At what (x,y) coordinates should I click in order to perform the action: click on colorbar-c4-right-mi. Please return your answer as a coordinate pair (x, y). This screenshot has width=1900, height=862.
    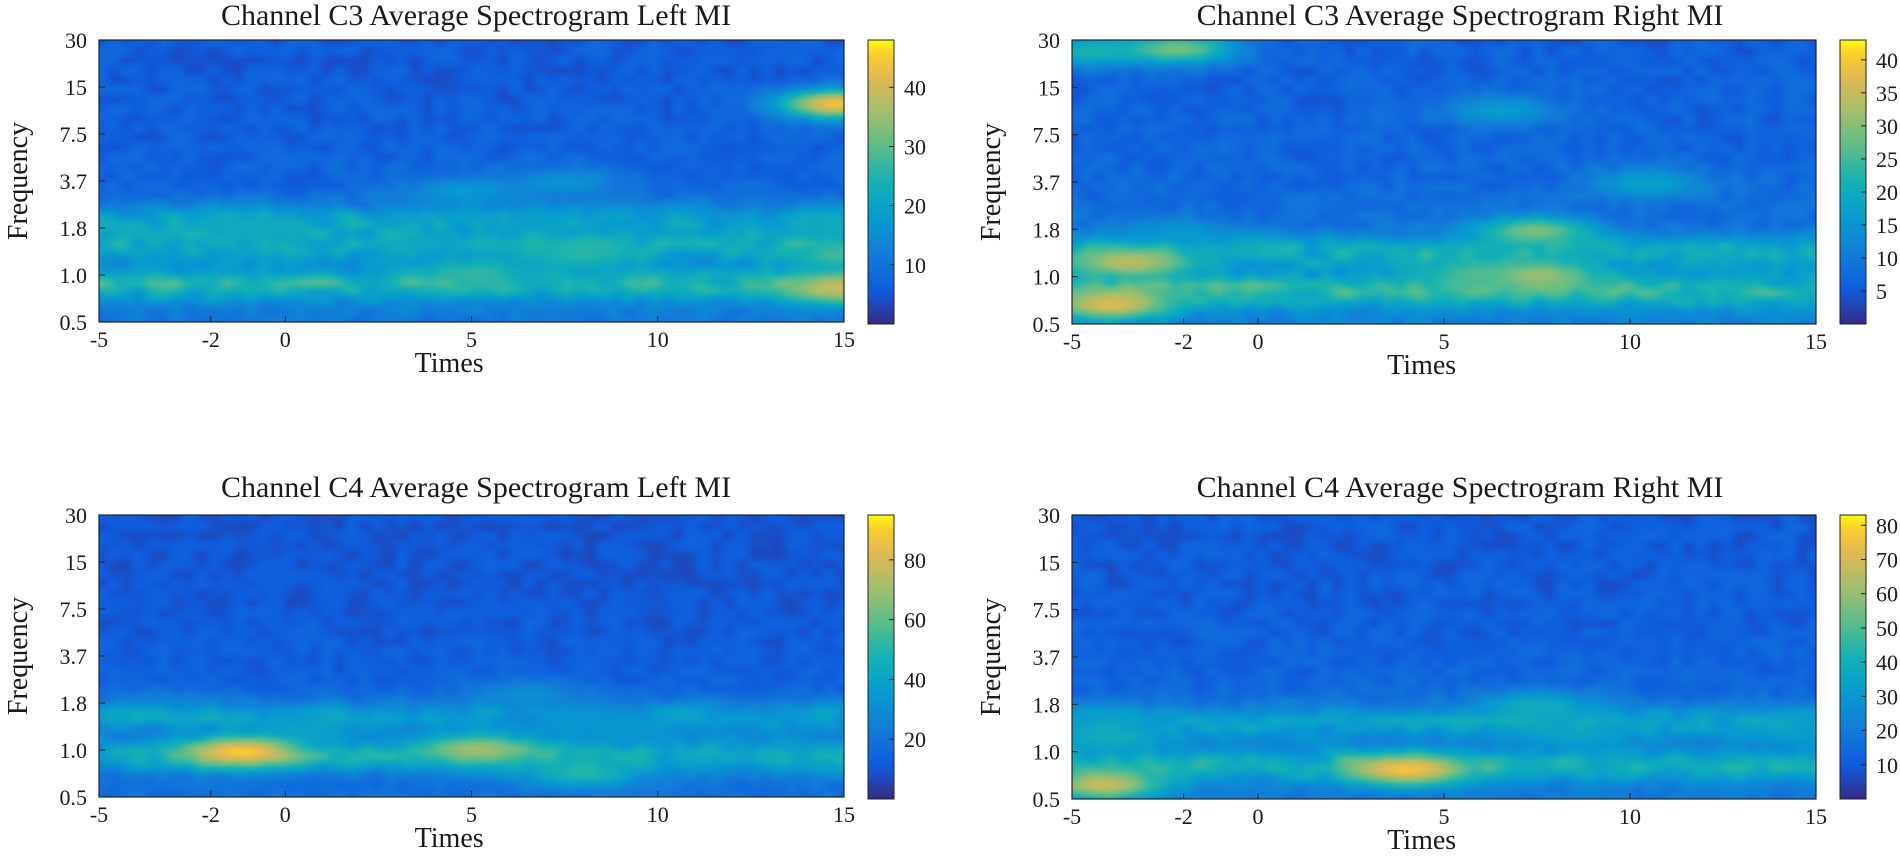
    Looking at the image, I should click on (1853, 657).